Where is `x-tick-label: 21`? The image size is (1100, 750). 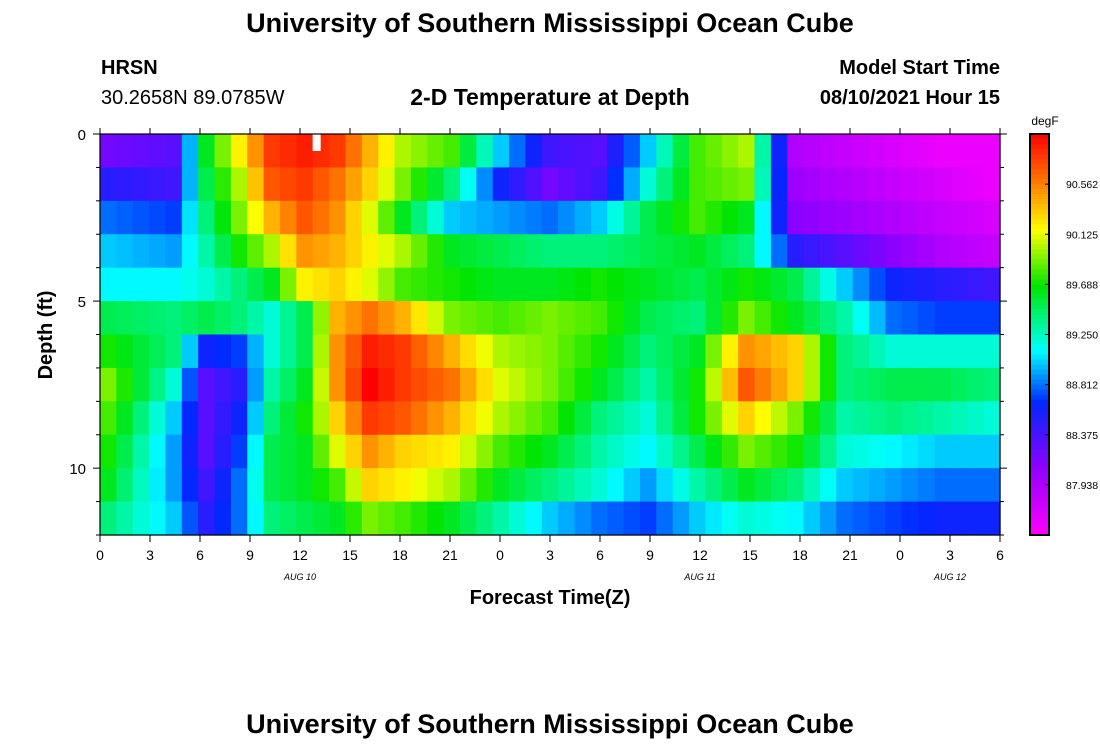
x-tick-label: 21 is located at coordinates (850, 555).